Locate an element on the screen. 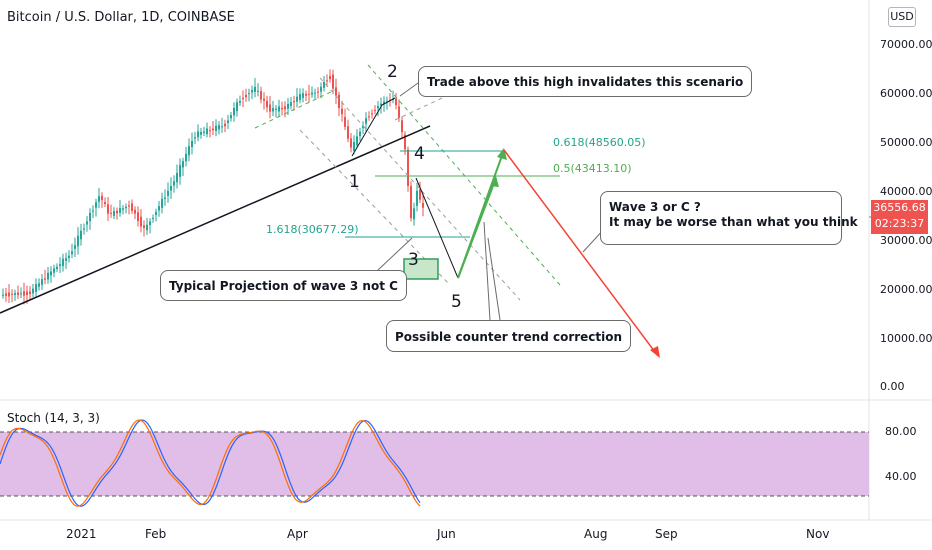  callout-typical-projection: Typical Projection of wave 3 not C is located at coordinates (283, 285).